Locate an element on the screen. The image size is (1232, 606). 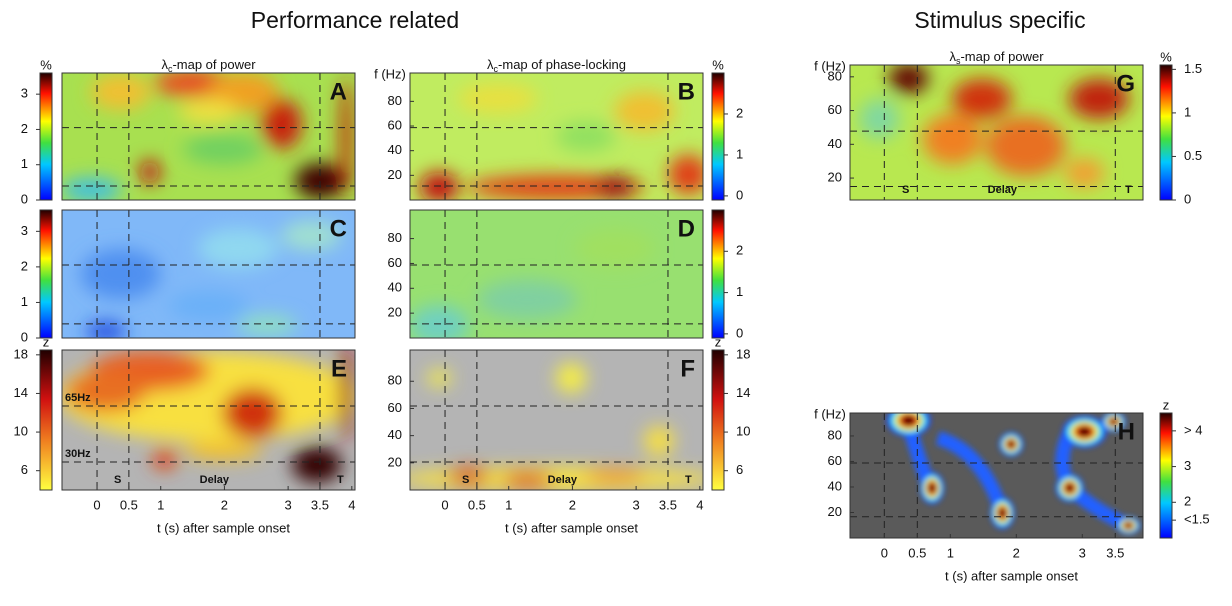
x-axis-label: t (s) after sample onset is located at coordinates (571, 527).